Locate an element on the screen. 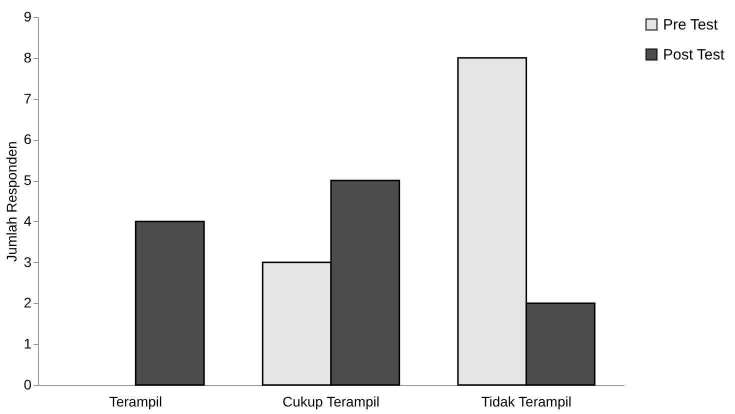 The width and height of the screenshot is (735, 414). y-tick-label: 3 is located at coordinates (28, 262).